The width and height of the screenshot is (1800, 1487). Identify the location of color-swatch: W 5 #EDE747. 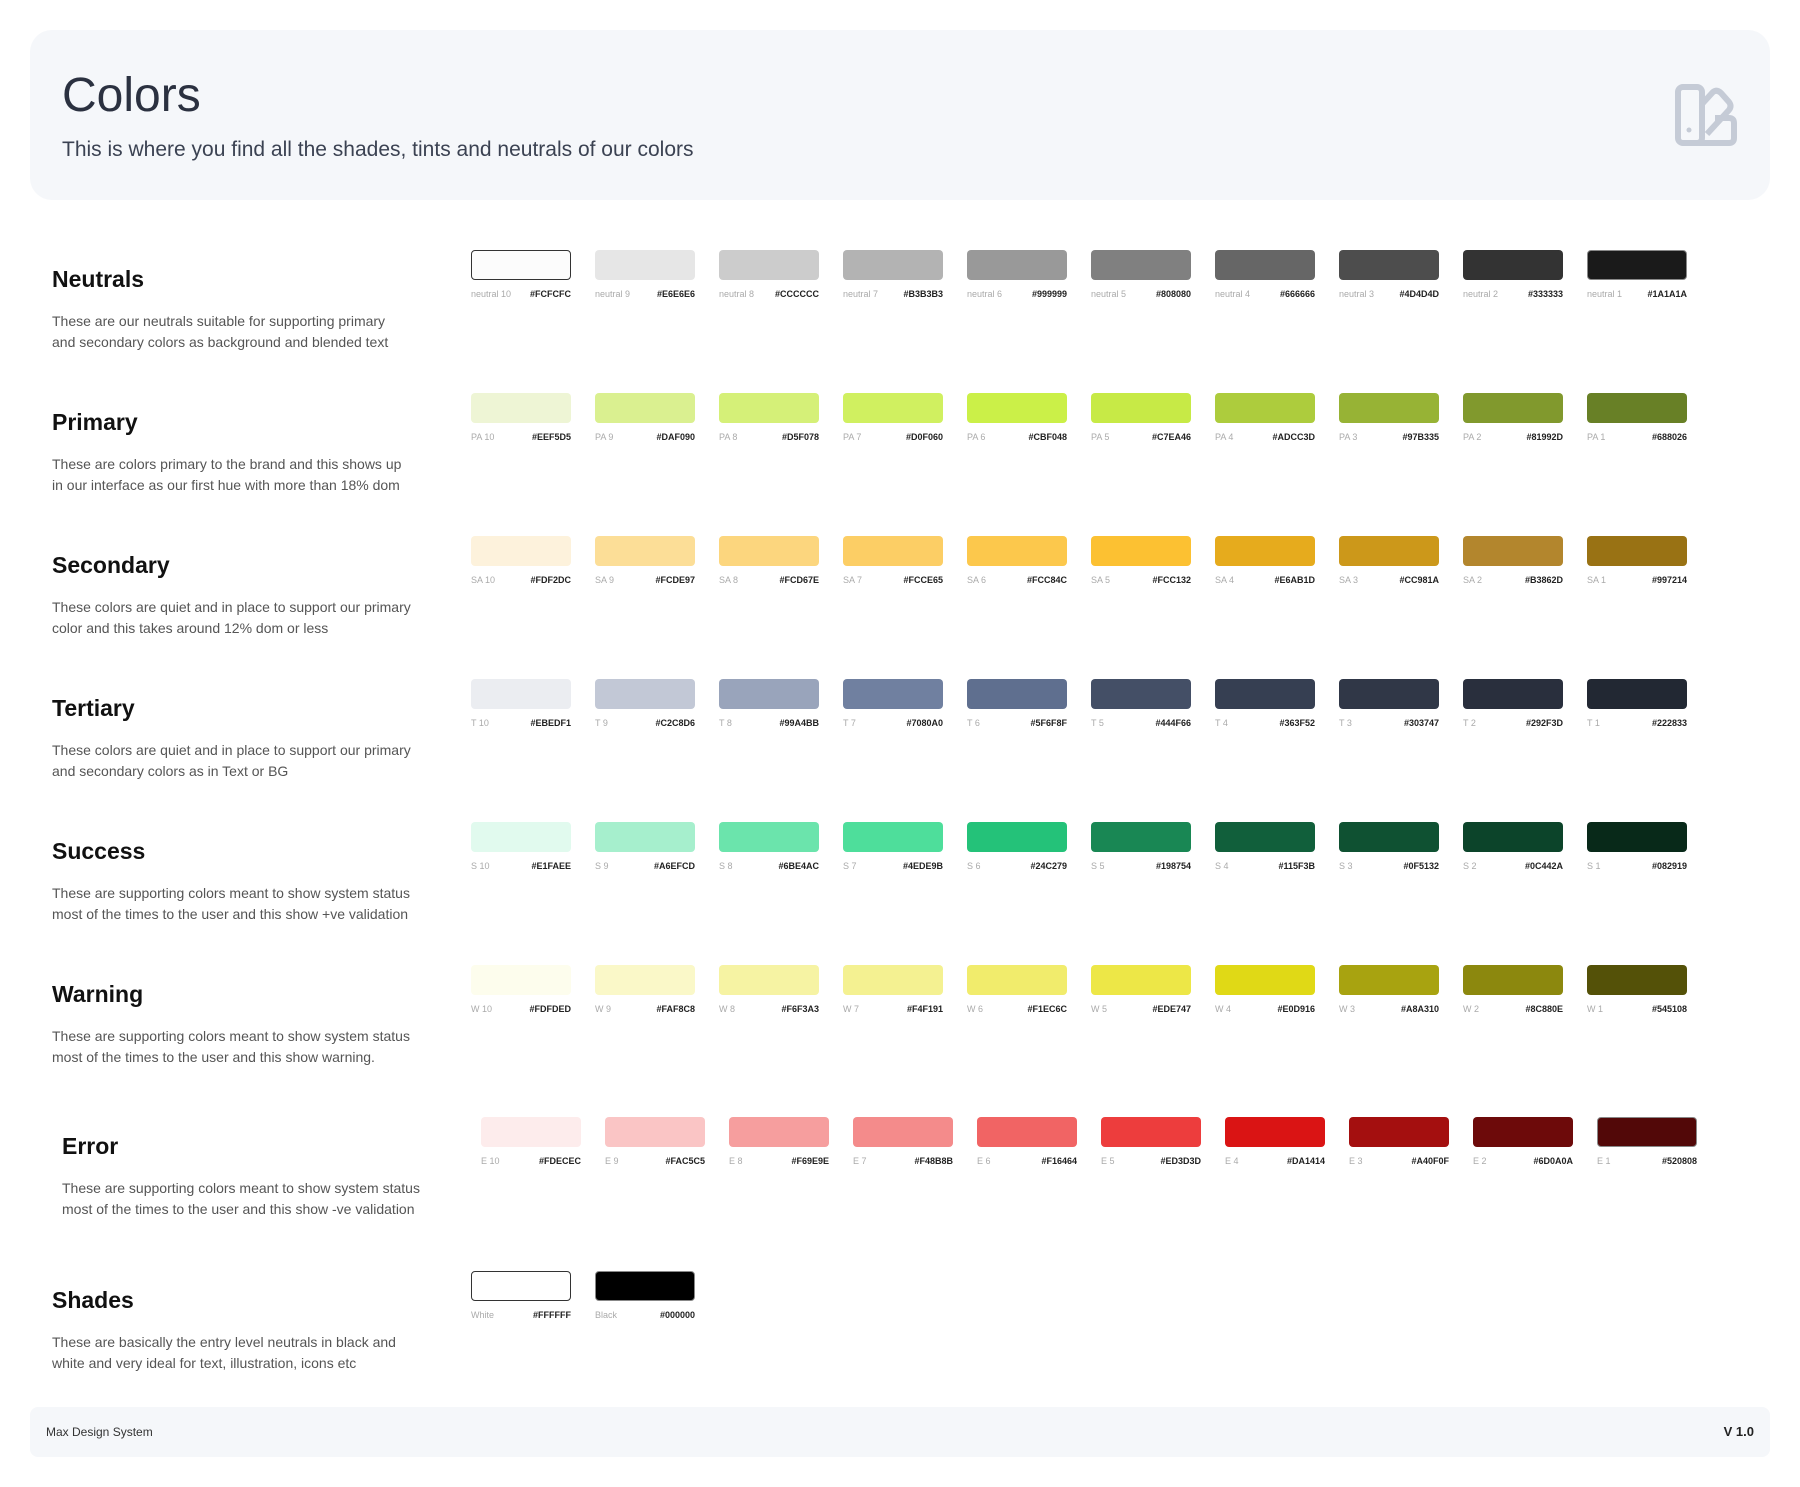
(1141, 989).